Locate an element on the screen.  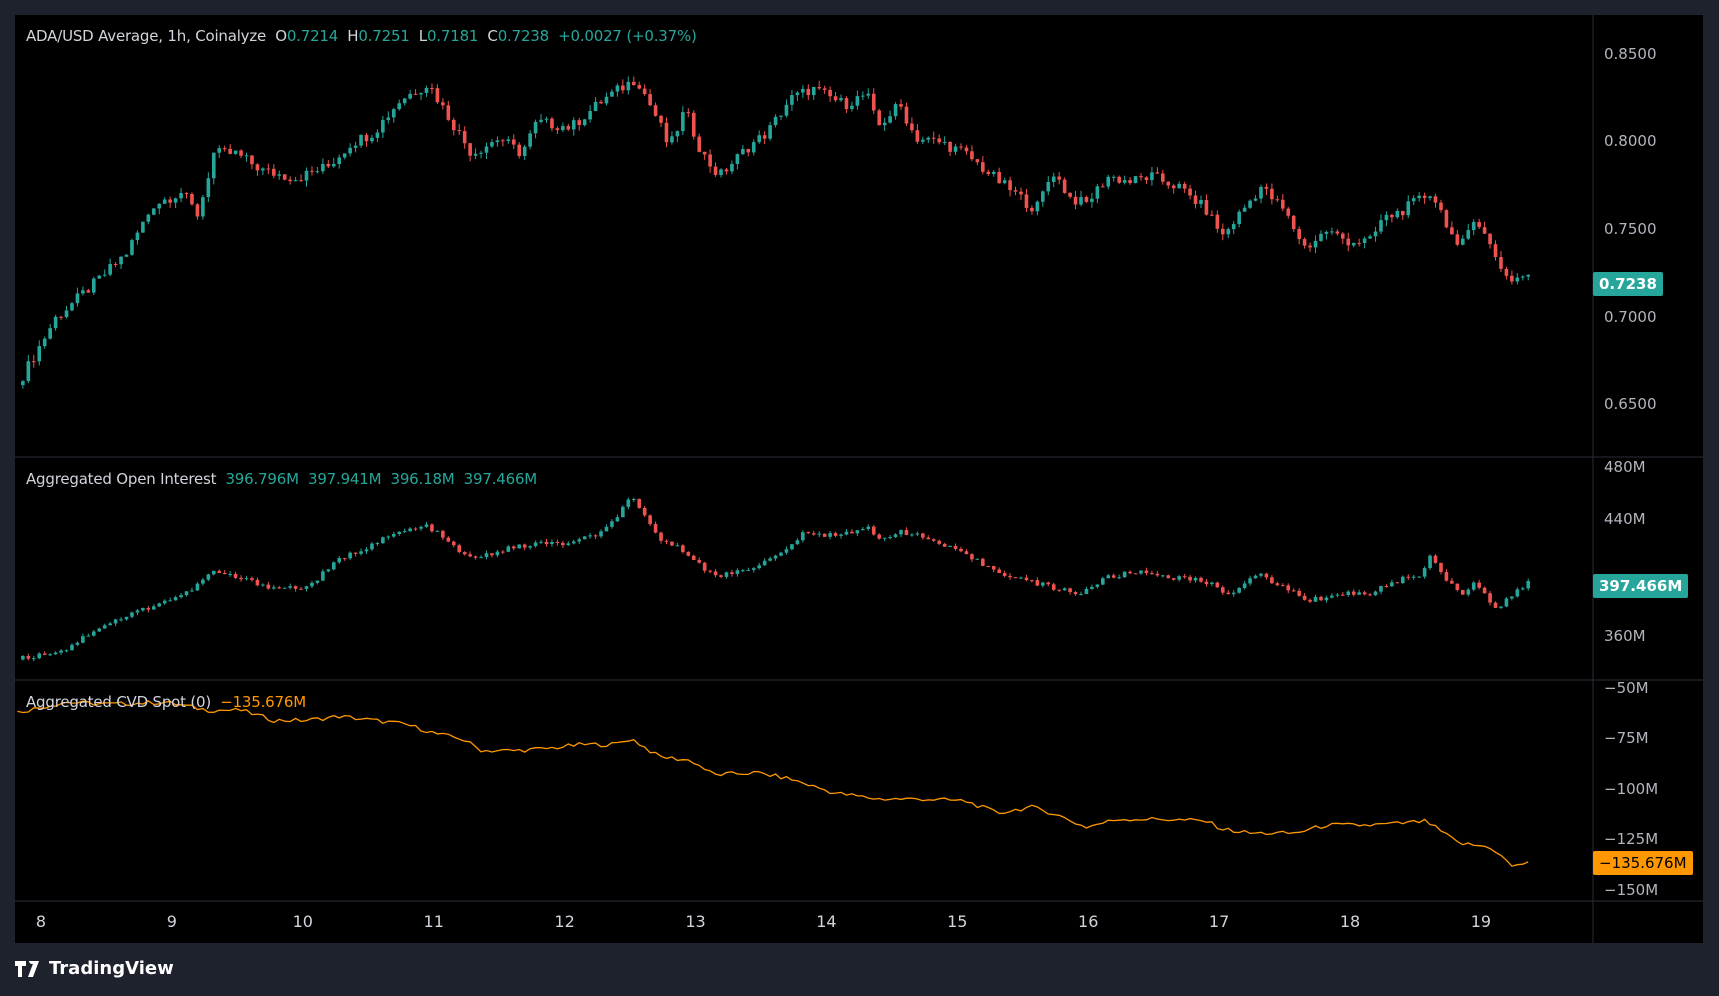
tradingview-logo: TradingView is located at coordinates (94, 968).